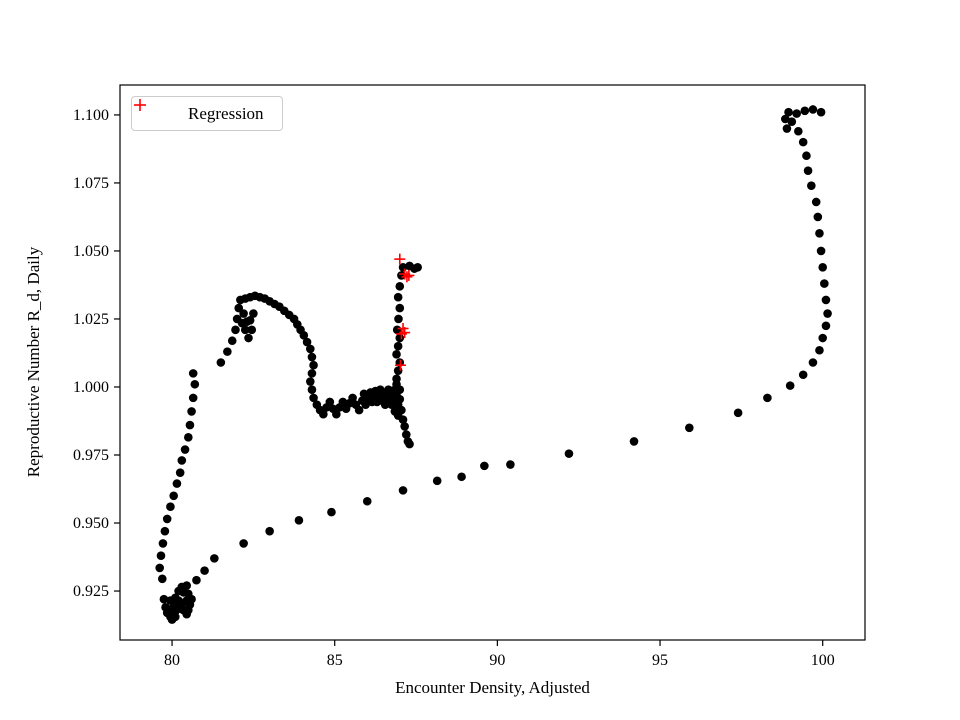 The height and width of the screenshot is (720, 960). I want to click on regression-plus-icon, so click(148, 110).